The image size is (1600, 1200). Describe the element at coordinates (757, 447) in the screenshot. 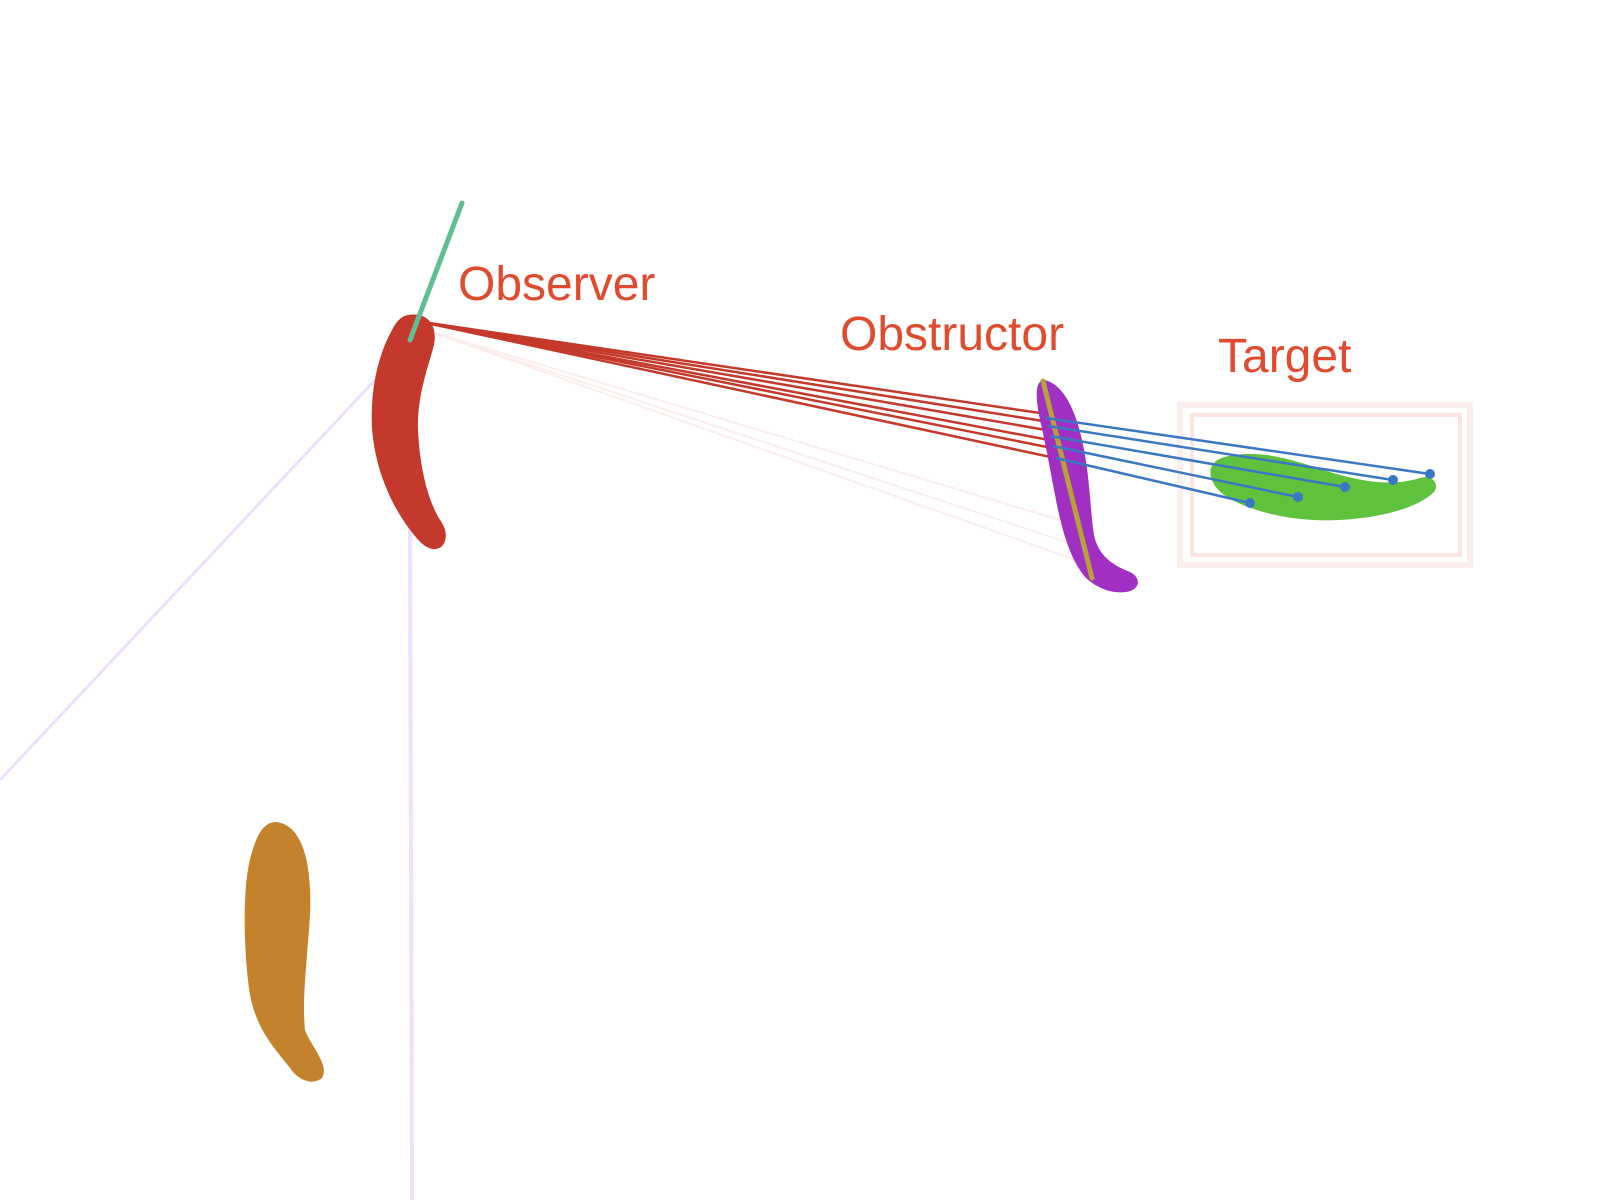

I see `faint-sight-rays` at that location.